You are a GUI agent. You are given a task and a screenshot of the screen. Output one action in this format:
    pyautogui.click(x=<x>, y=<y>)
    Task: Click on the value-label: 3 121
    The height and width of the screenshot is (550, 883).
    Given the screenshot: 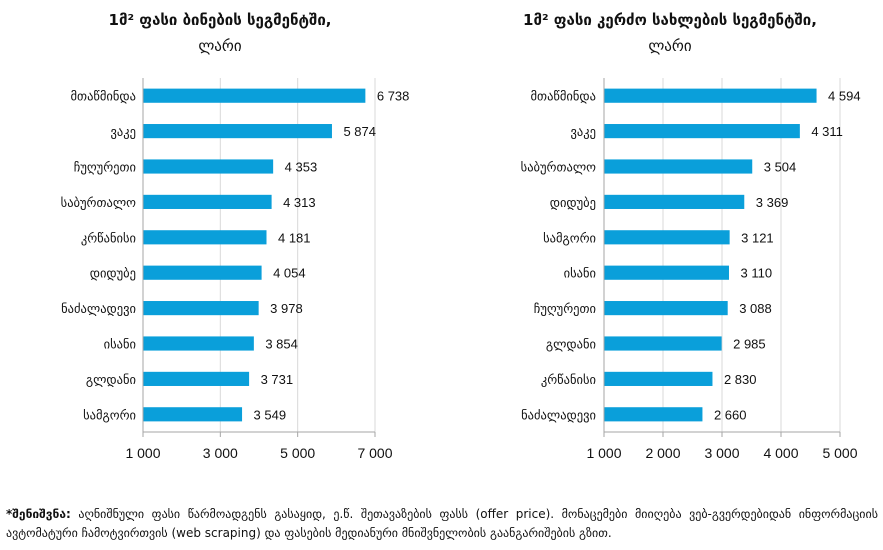 What is the action you would take?
    pyautogui.click(x=757, y=237)
    